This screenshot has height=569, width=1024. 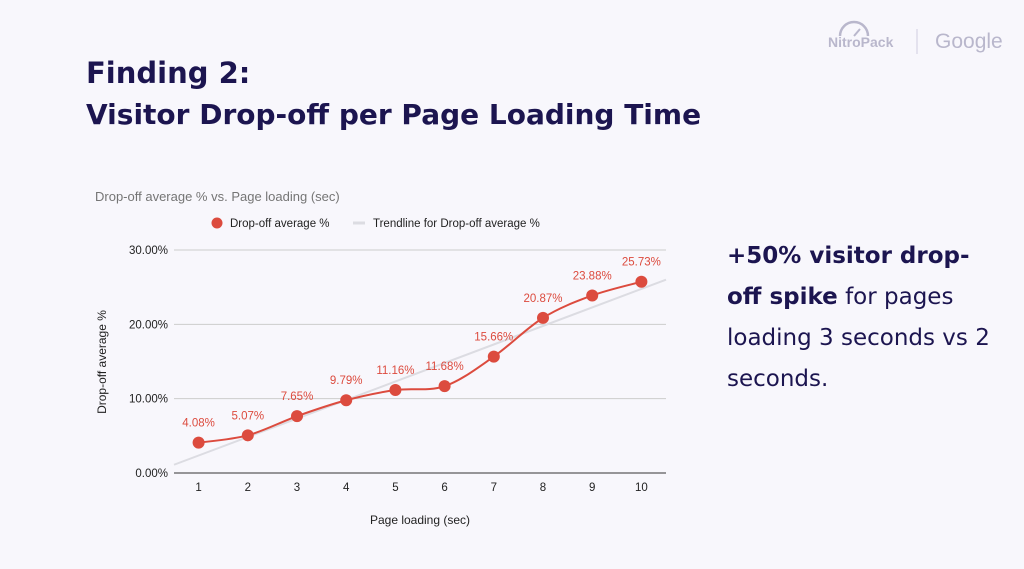 What do you see at coordinates (848, 276) in the screenshot?
I see `callout-bold: +50% visitor drop-off spike` at bounding box center [848, 276].